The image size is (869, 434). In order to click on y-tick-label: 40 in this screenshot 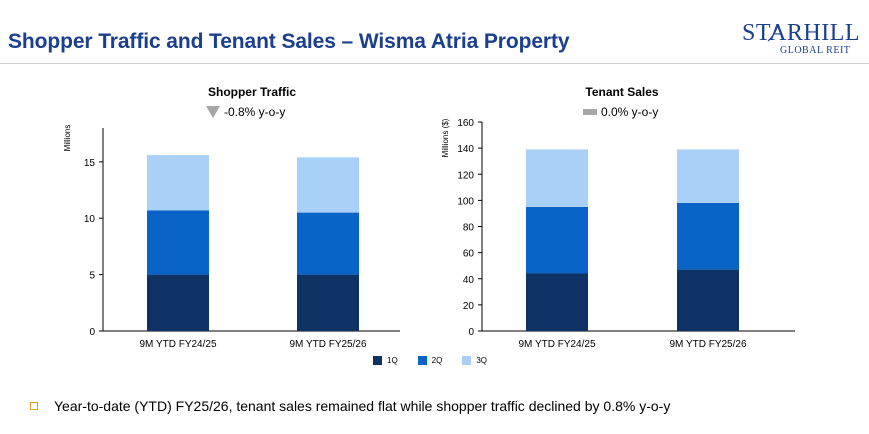, I will do `click(469, 280)`.